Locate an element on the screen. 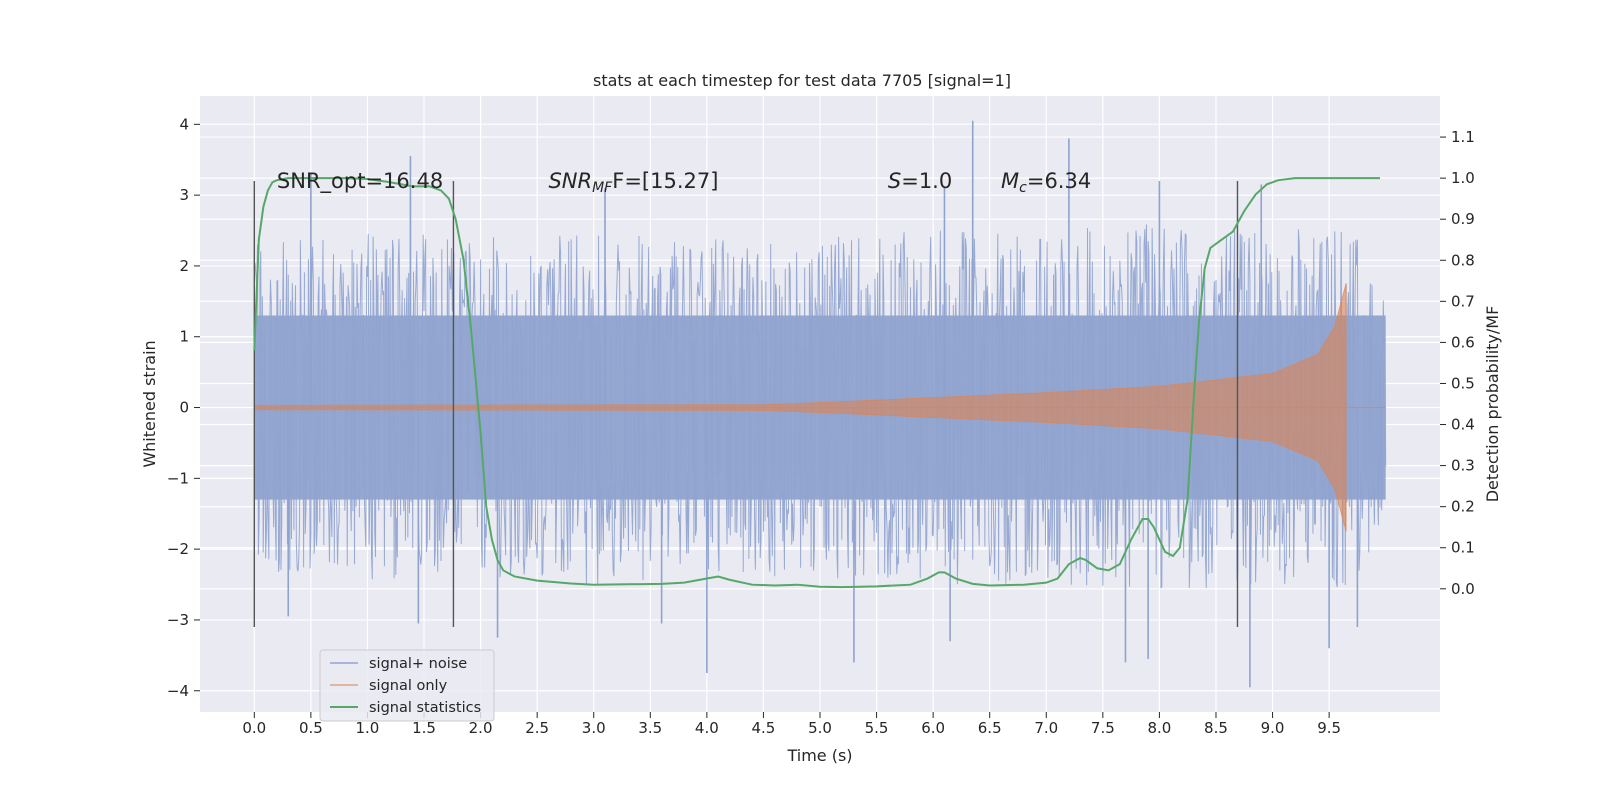 The height and width of the screenshot is (800, 1600). annotation: Mc=6.34 is located at coordinates (1046, 182).